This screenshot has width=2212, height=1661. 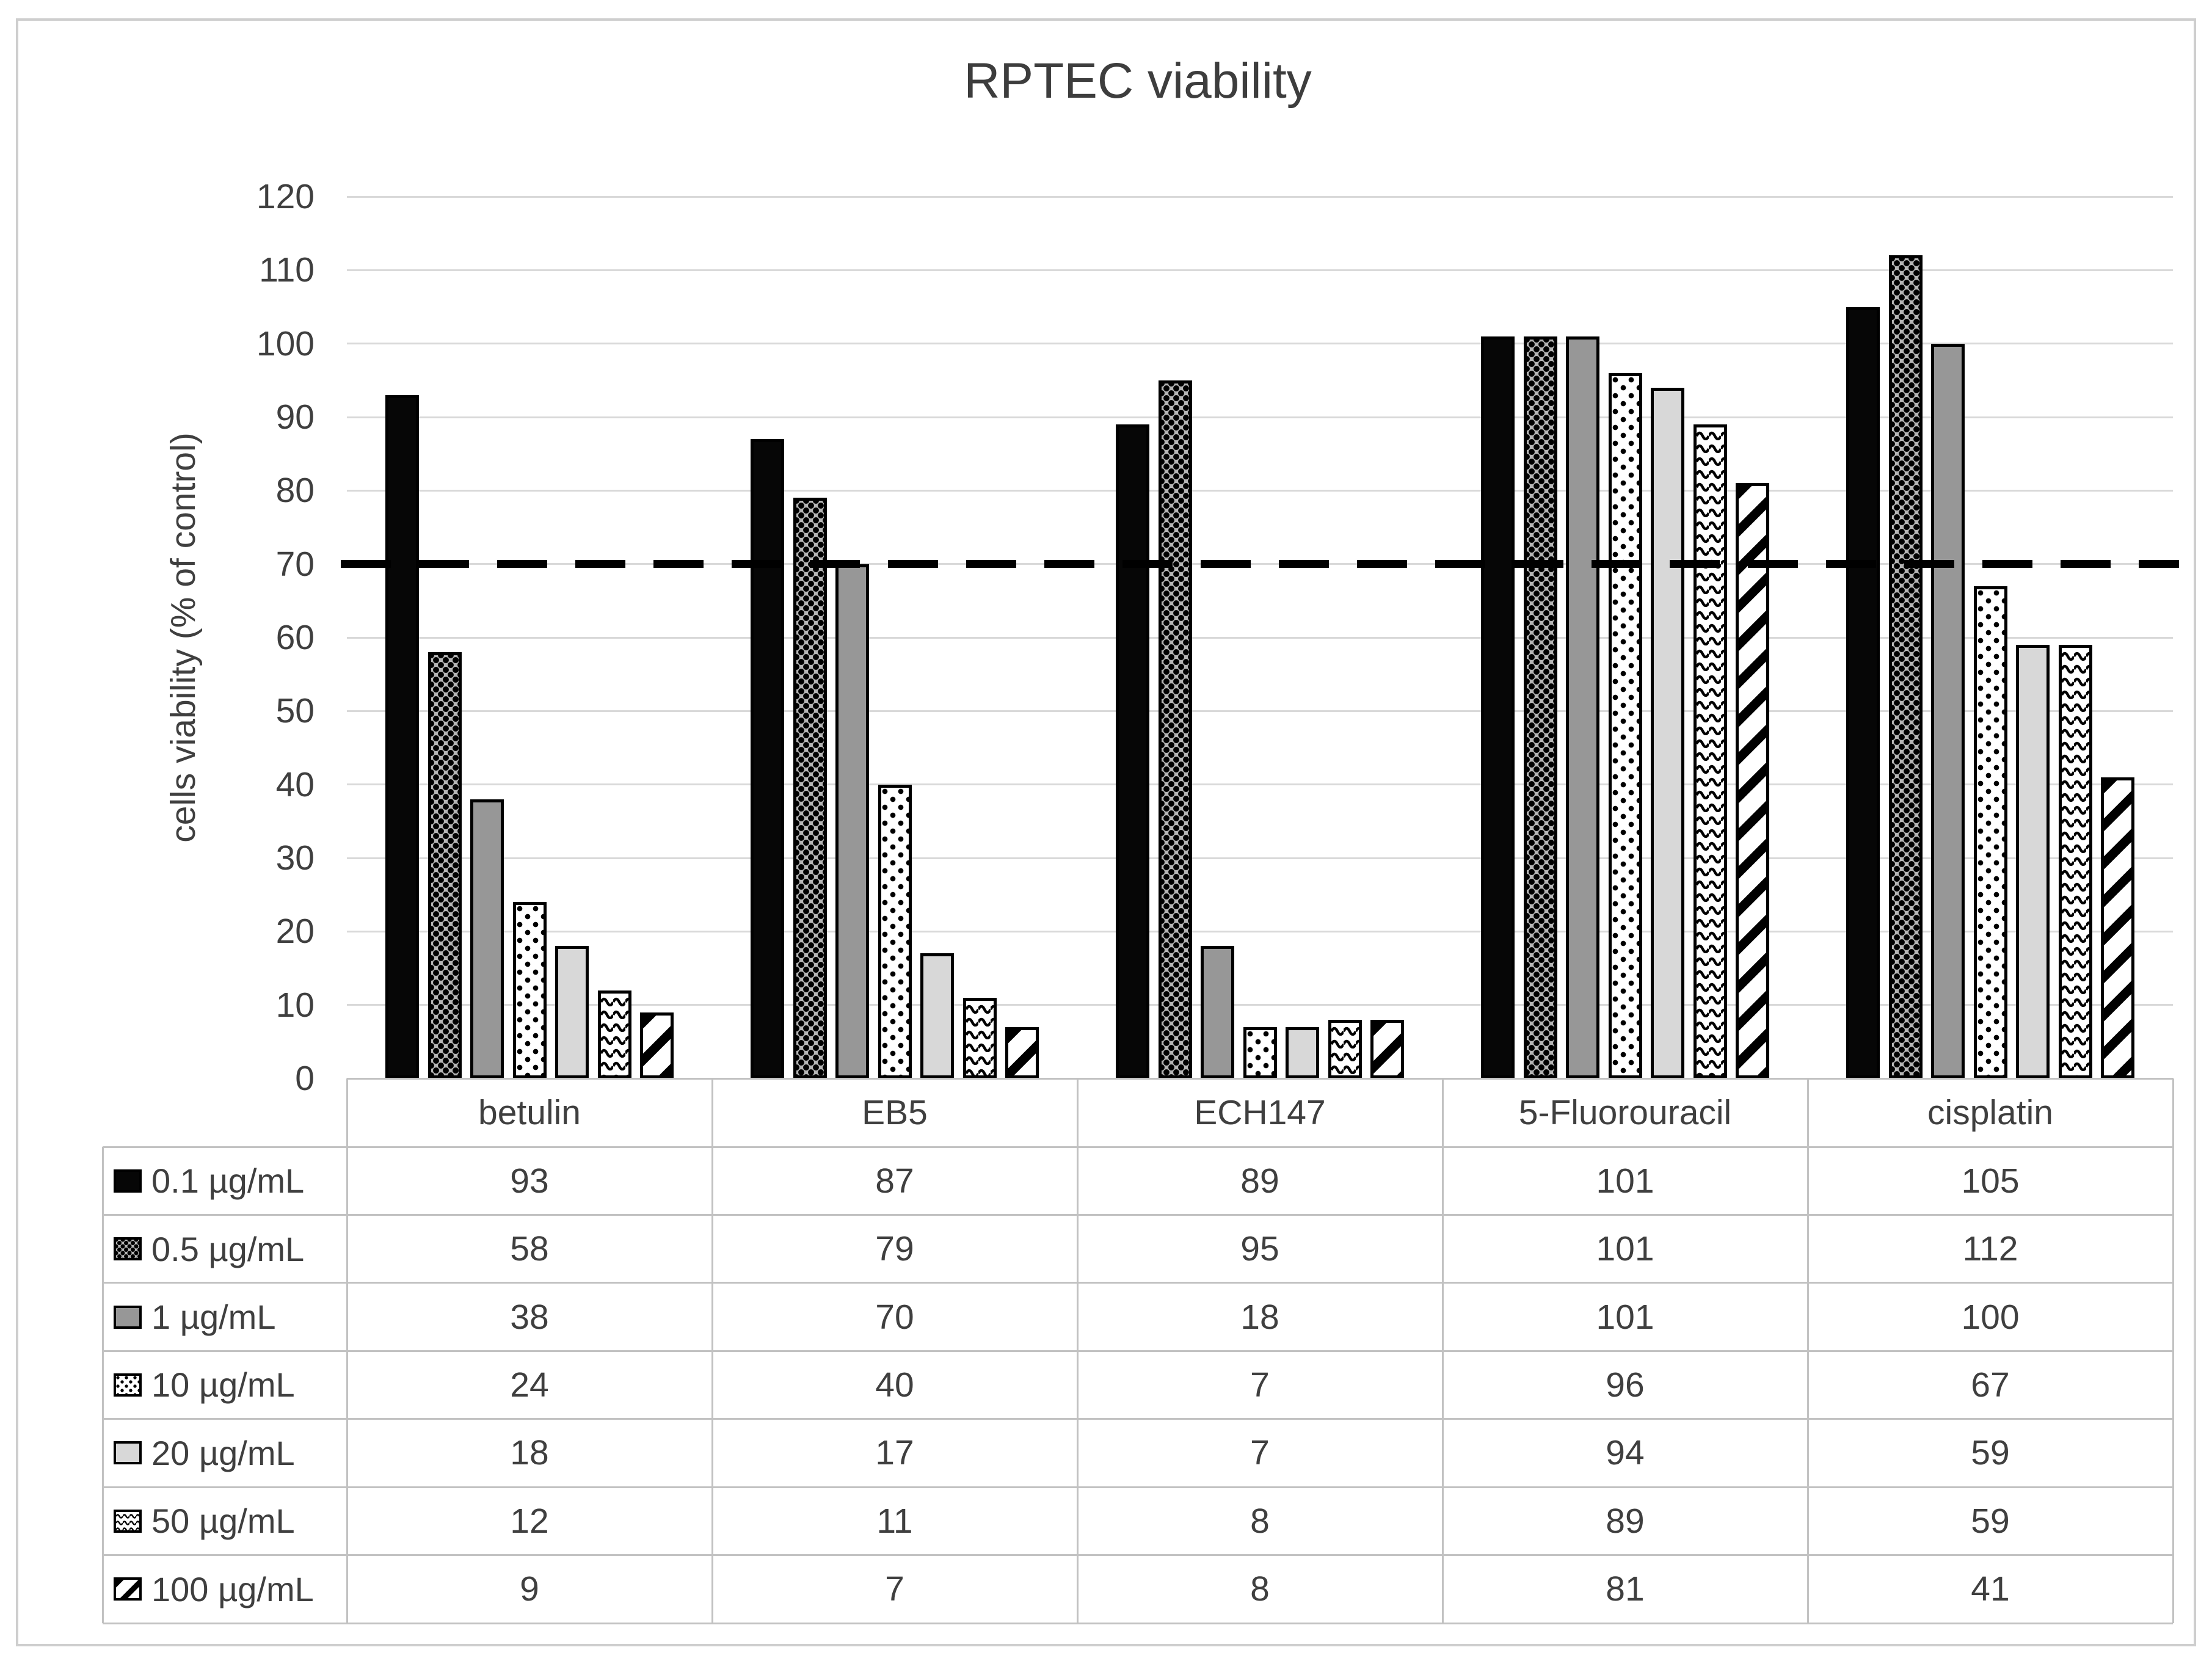 What do you see at coordinates (128, 1317) in the screenshot?
I see `legend-swatch-solid-gray` at bounding box center [128, 1317].